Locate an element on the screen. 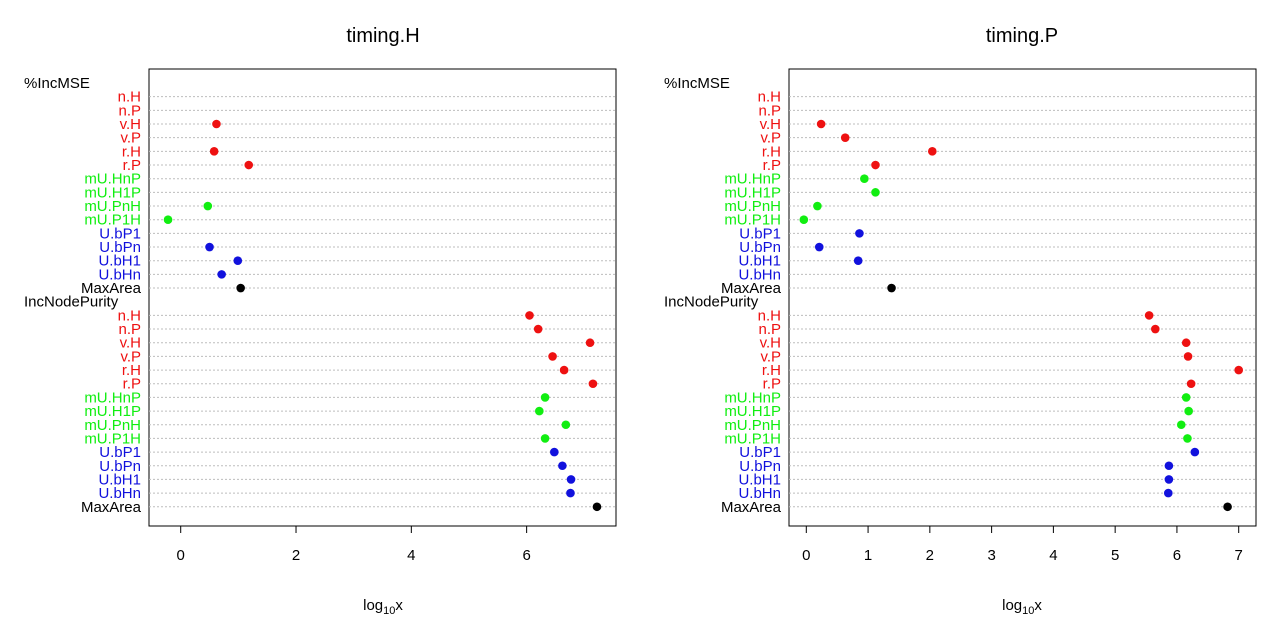  x-axis: 0 1 2 3 4 5 6 7 is located at coordinates (1022, 545).